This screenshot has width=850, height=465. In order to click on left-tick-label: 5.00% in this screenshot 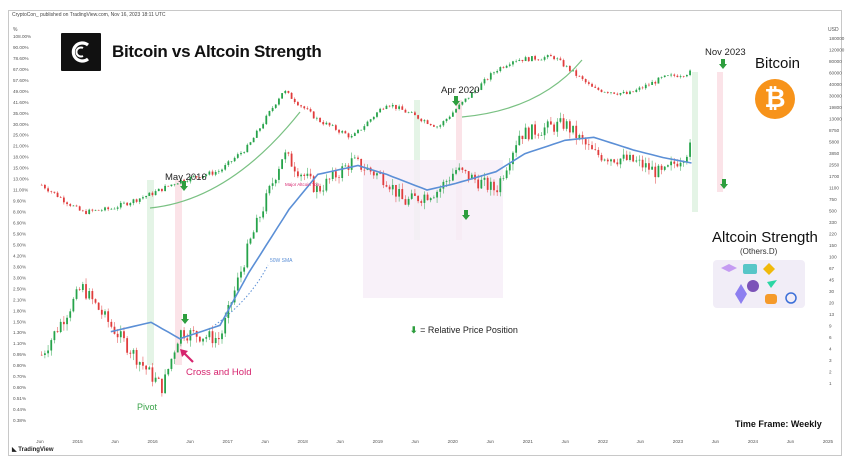, I will do `click(19, 244)`.